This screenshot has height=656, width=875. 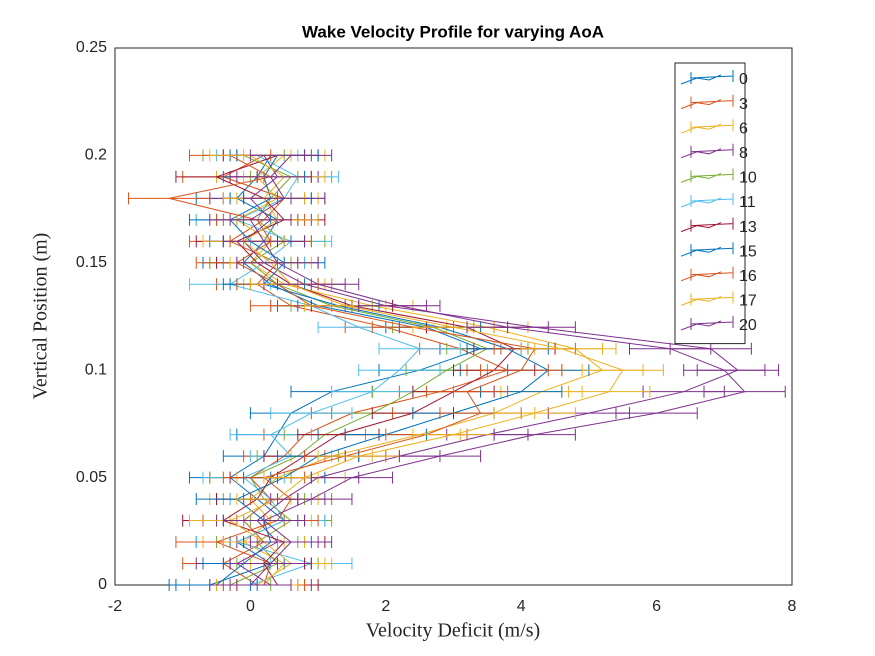 What do you see at coordinates (792, 606) in the screenshot?
I see `x-tick-label: 8` at bounding box center [792, 606].